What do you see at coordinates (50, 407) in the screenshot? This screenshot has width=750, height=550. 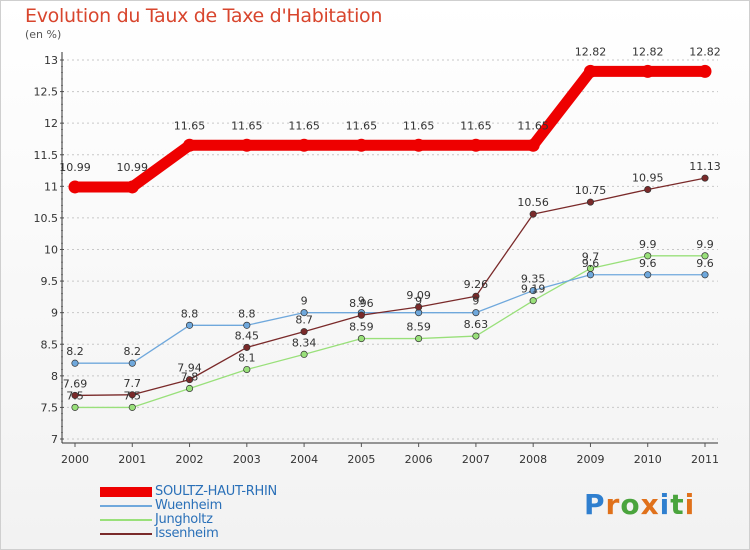 I see `y-tick-label: 7.5` at bounding box center [50, 407].